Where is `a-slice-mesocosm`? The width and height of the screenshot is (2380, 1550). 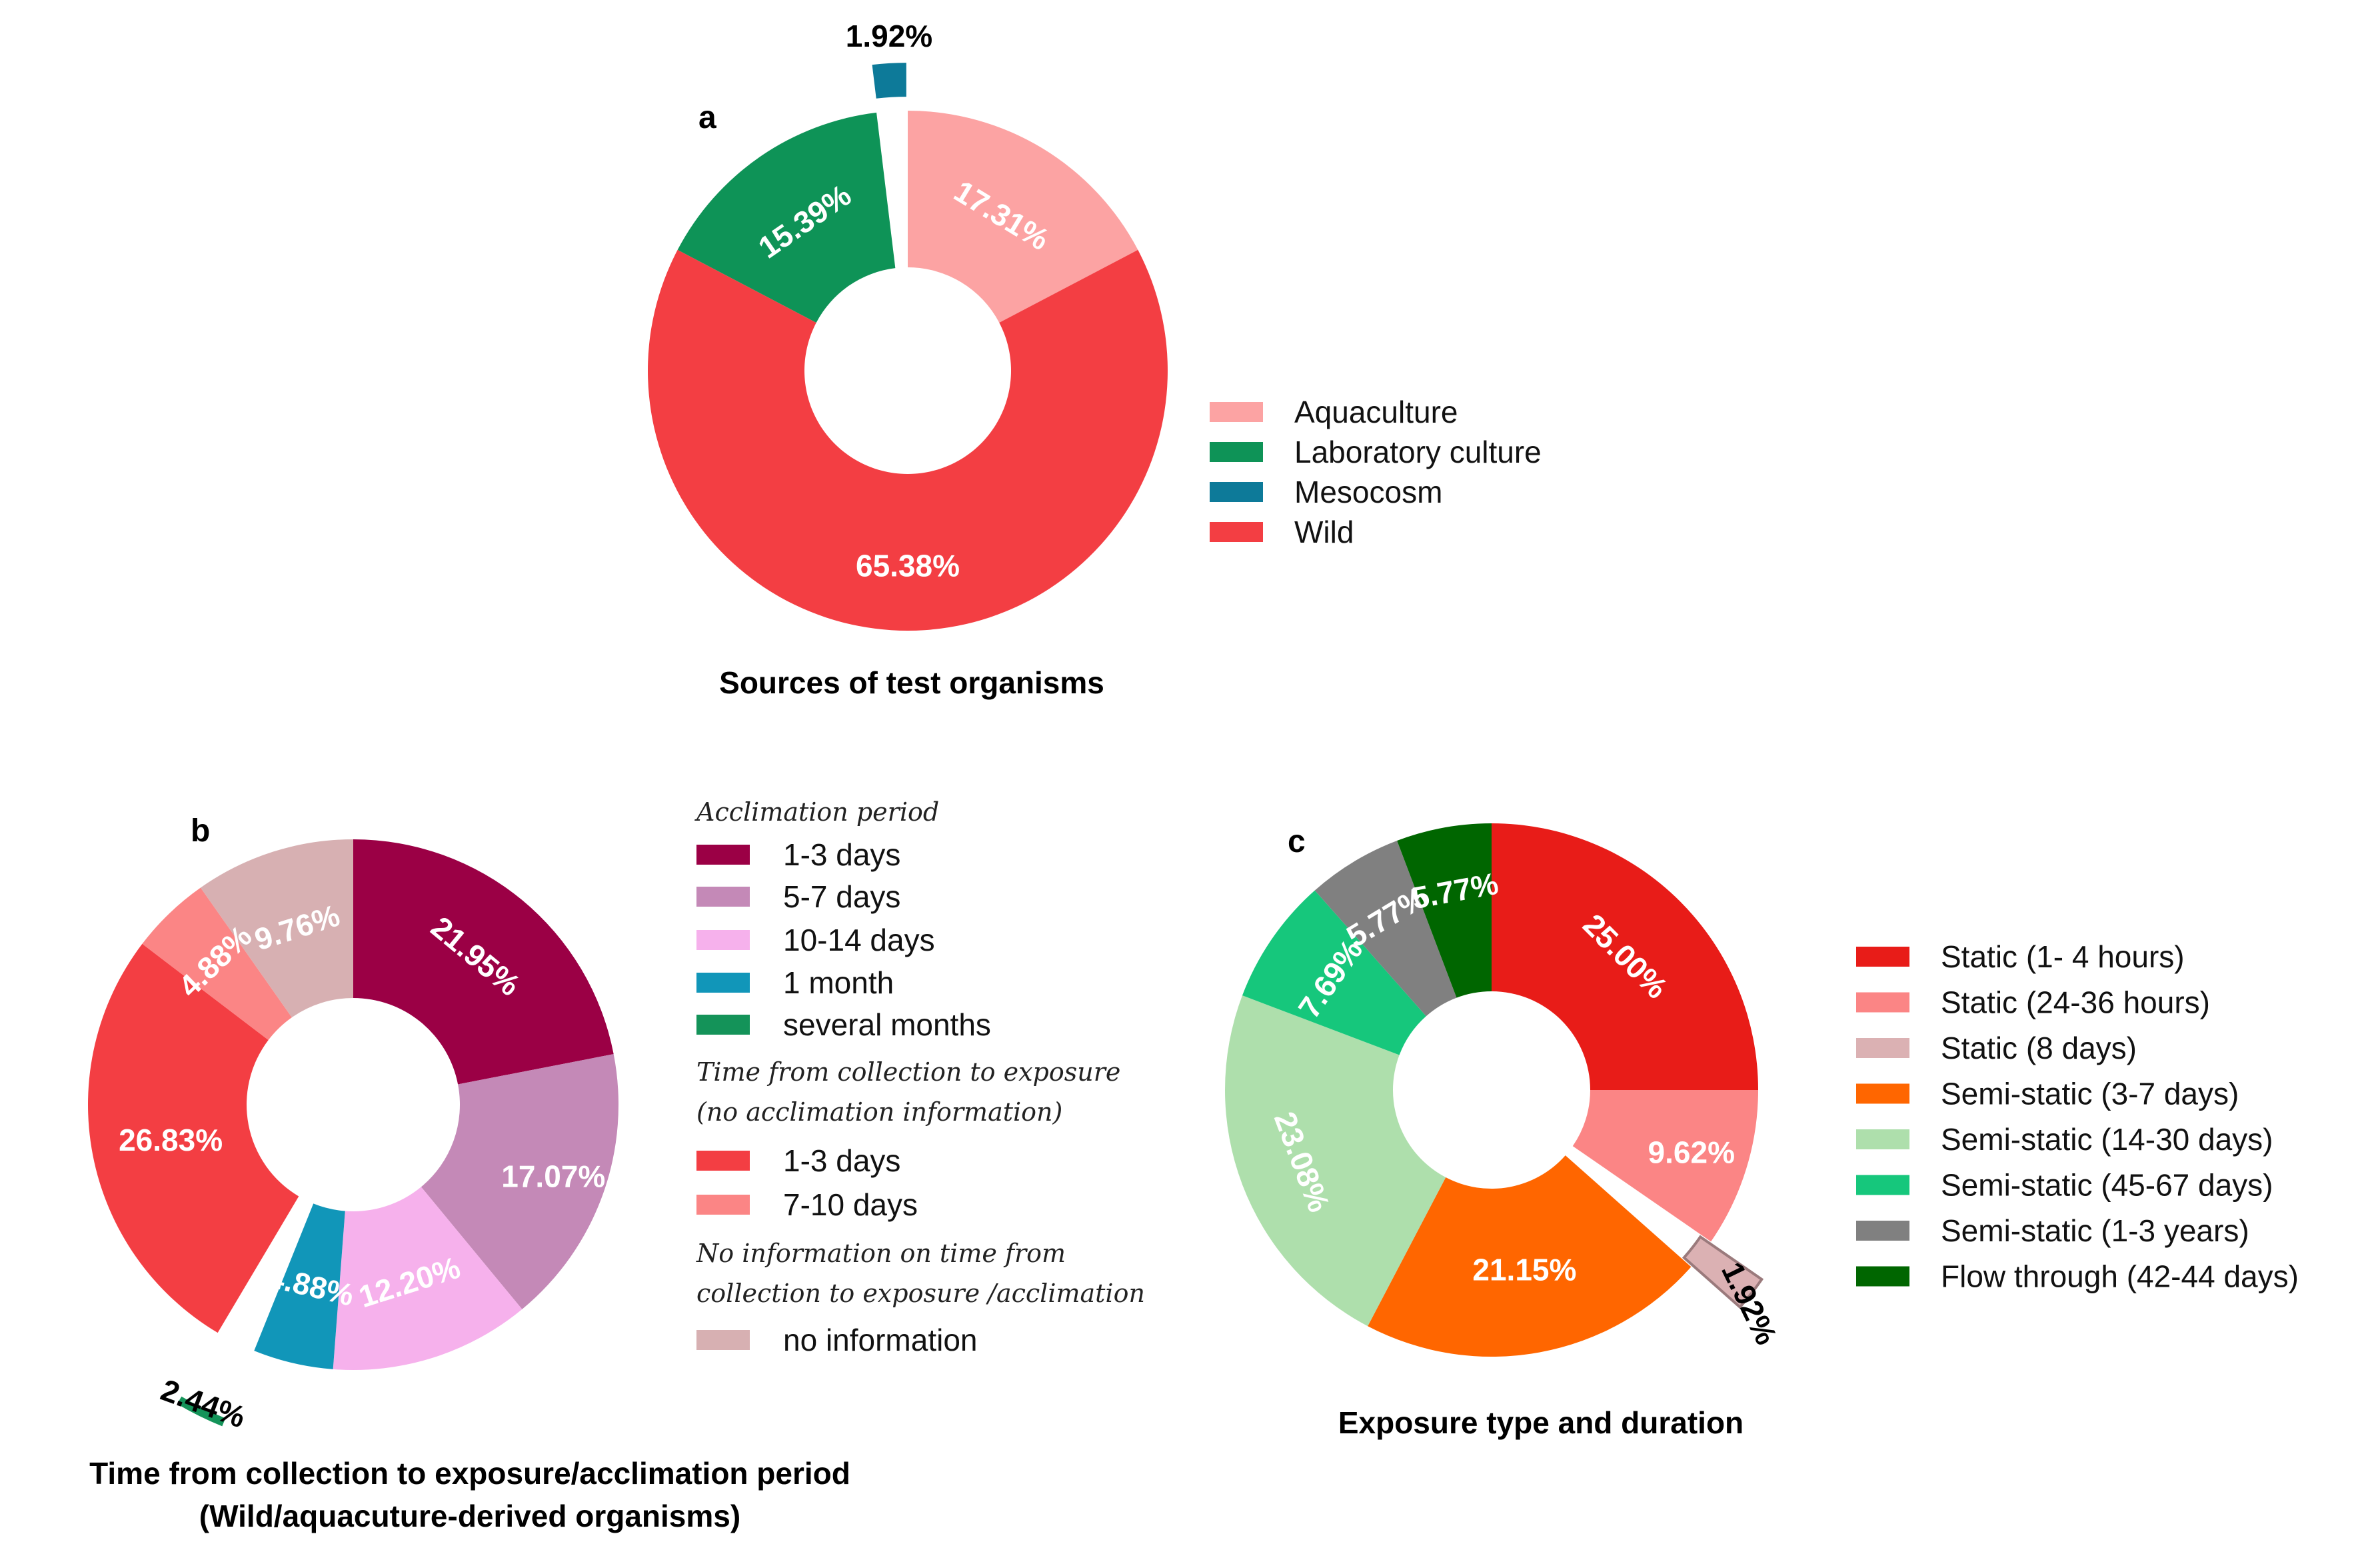
a-slice-mesocosm is located at coordinates (889, 81).